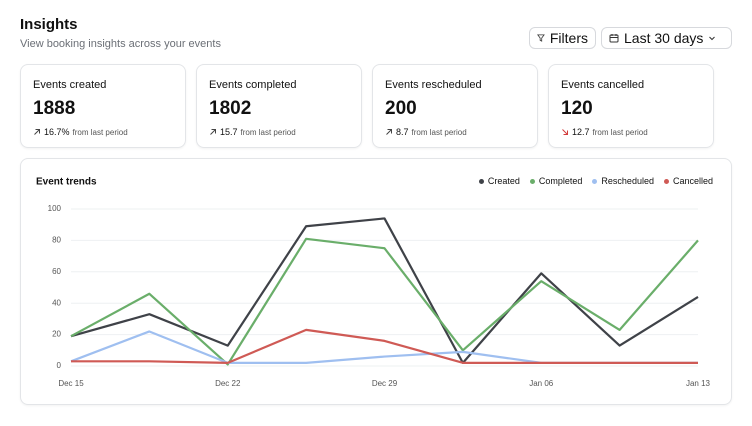 The image size is (752, 426). I want to click on stat-change: 16.7% from last period, so click(80, 132).